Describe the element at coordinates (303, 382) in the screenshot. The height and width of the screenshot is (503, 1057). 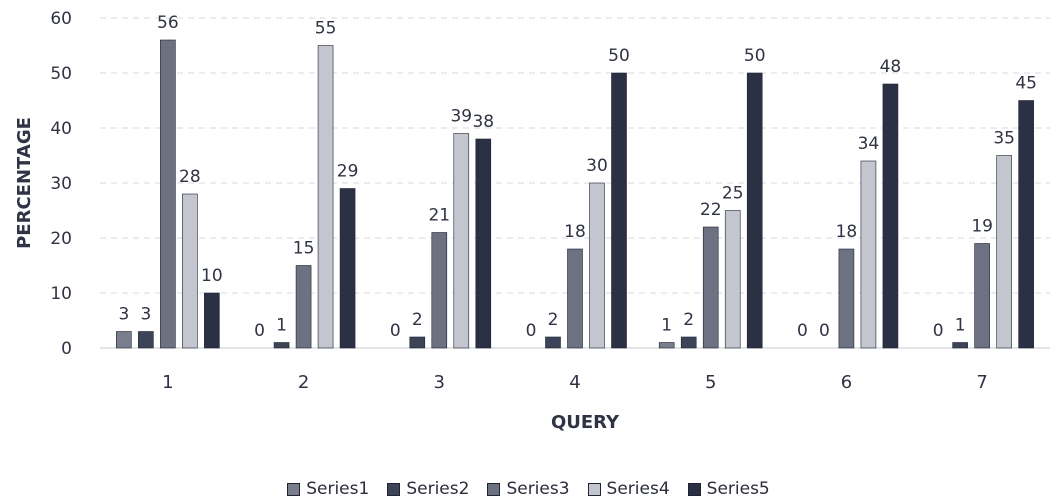
I see `x-tick-label: 2` at that location.